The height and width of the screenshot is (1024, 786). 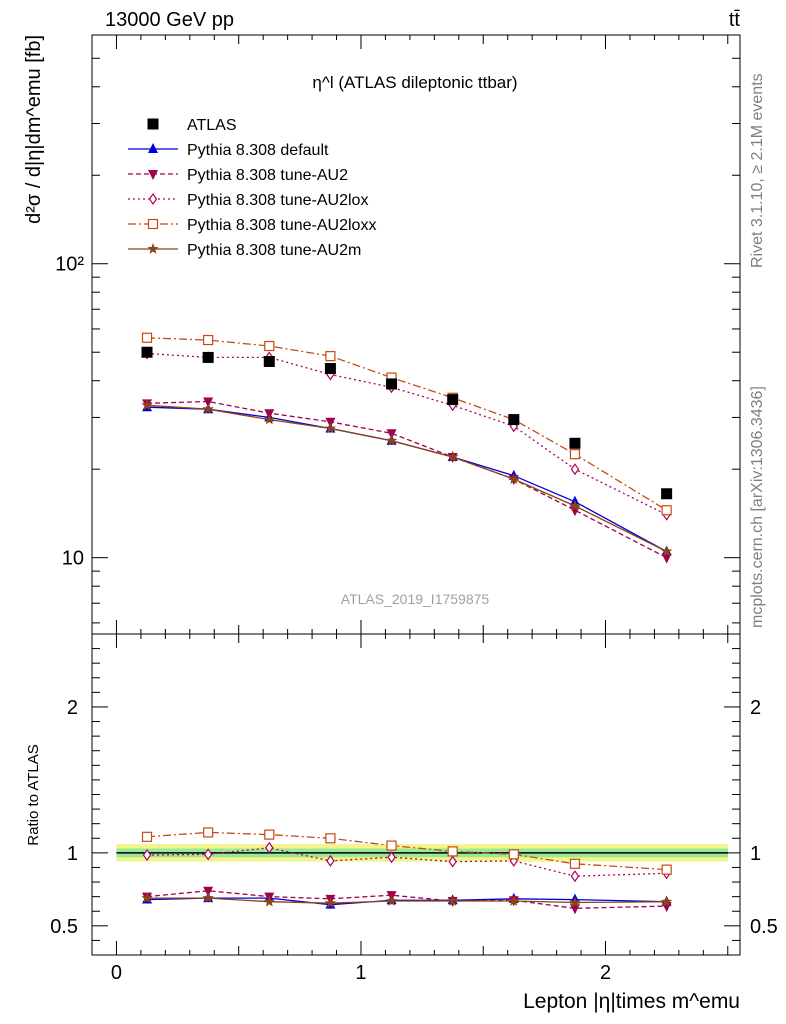 I want to click on legend-label: ATLAS, so click(x=212, y=125).